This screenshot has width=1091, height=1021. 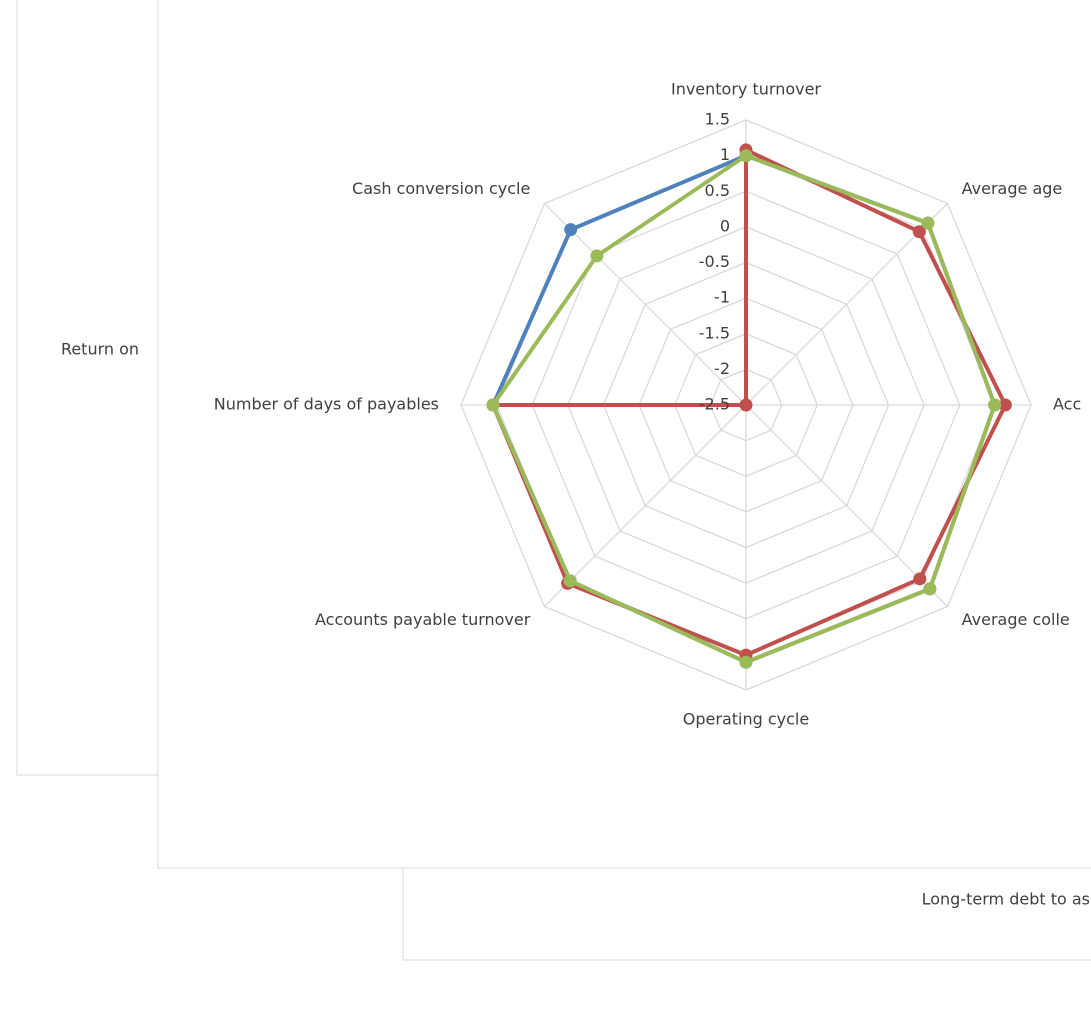 I want to click on category-label: Average colle, so click(x=1016, y=619).